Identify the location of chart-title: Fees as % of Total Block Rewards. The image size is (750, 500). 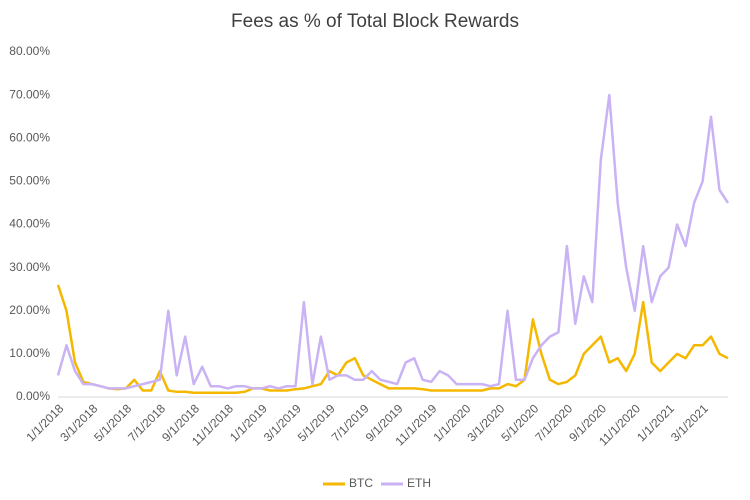
(375, 21).